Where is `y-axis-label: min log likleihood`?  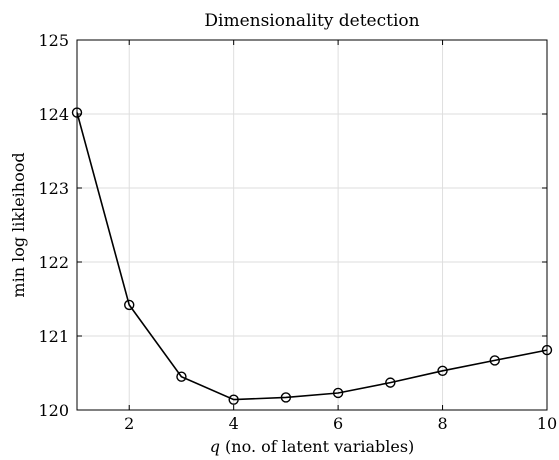
y-axis-label: min log likleihood is located at coordinates (18, 224).